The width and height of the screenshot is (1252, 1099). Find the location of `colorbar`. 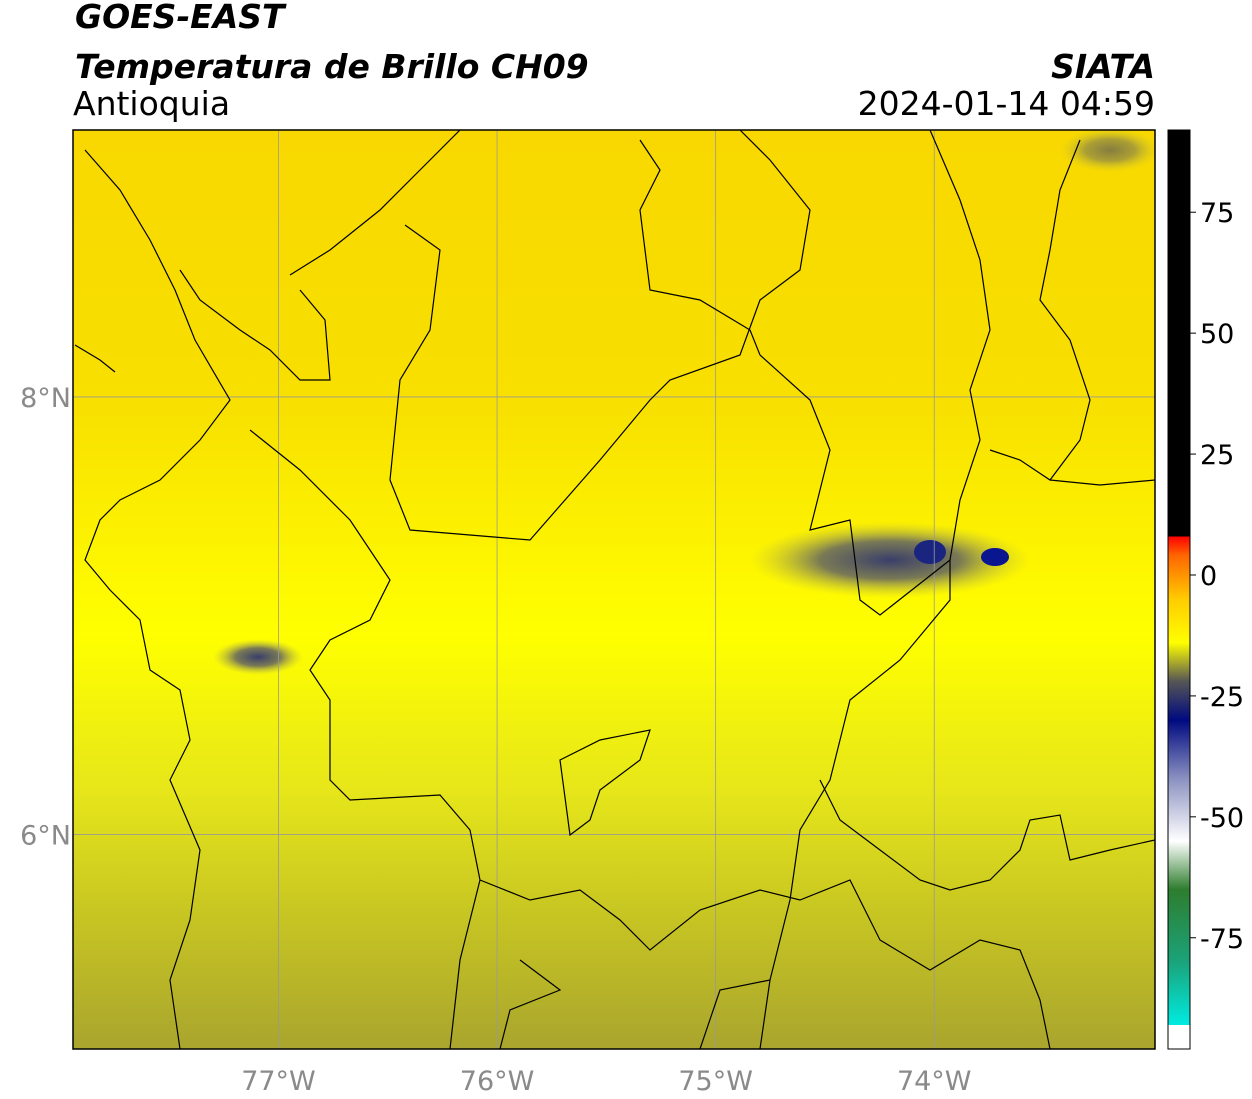

colorbar is located at coordinates (1179, 589).